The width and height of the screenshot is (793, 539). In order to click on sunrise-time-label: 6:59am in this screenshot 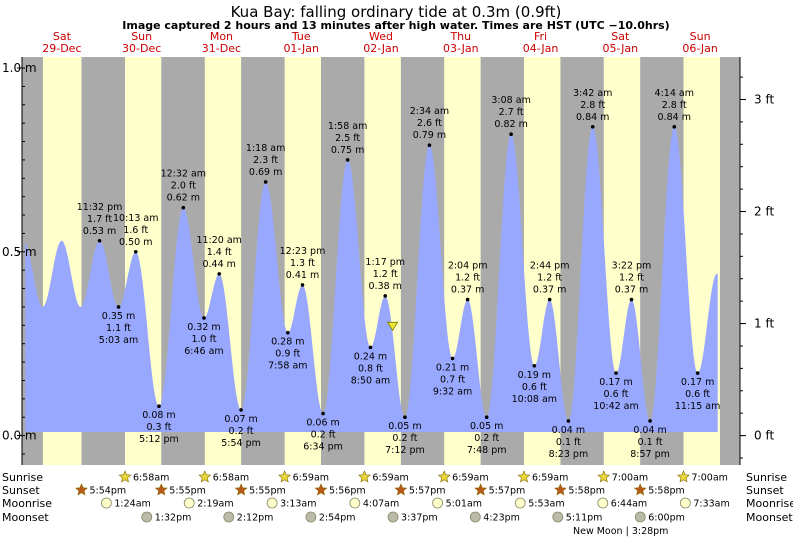, I will do `click(390, 478)`.